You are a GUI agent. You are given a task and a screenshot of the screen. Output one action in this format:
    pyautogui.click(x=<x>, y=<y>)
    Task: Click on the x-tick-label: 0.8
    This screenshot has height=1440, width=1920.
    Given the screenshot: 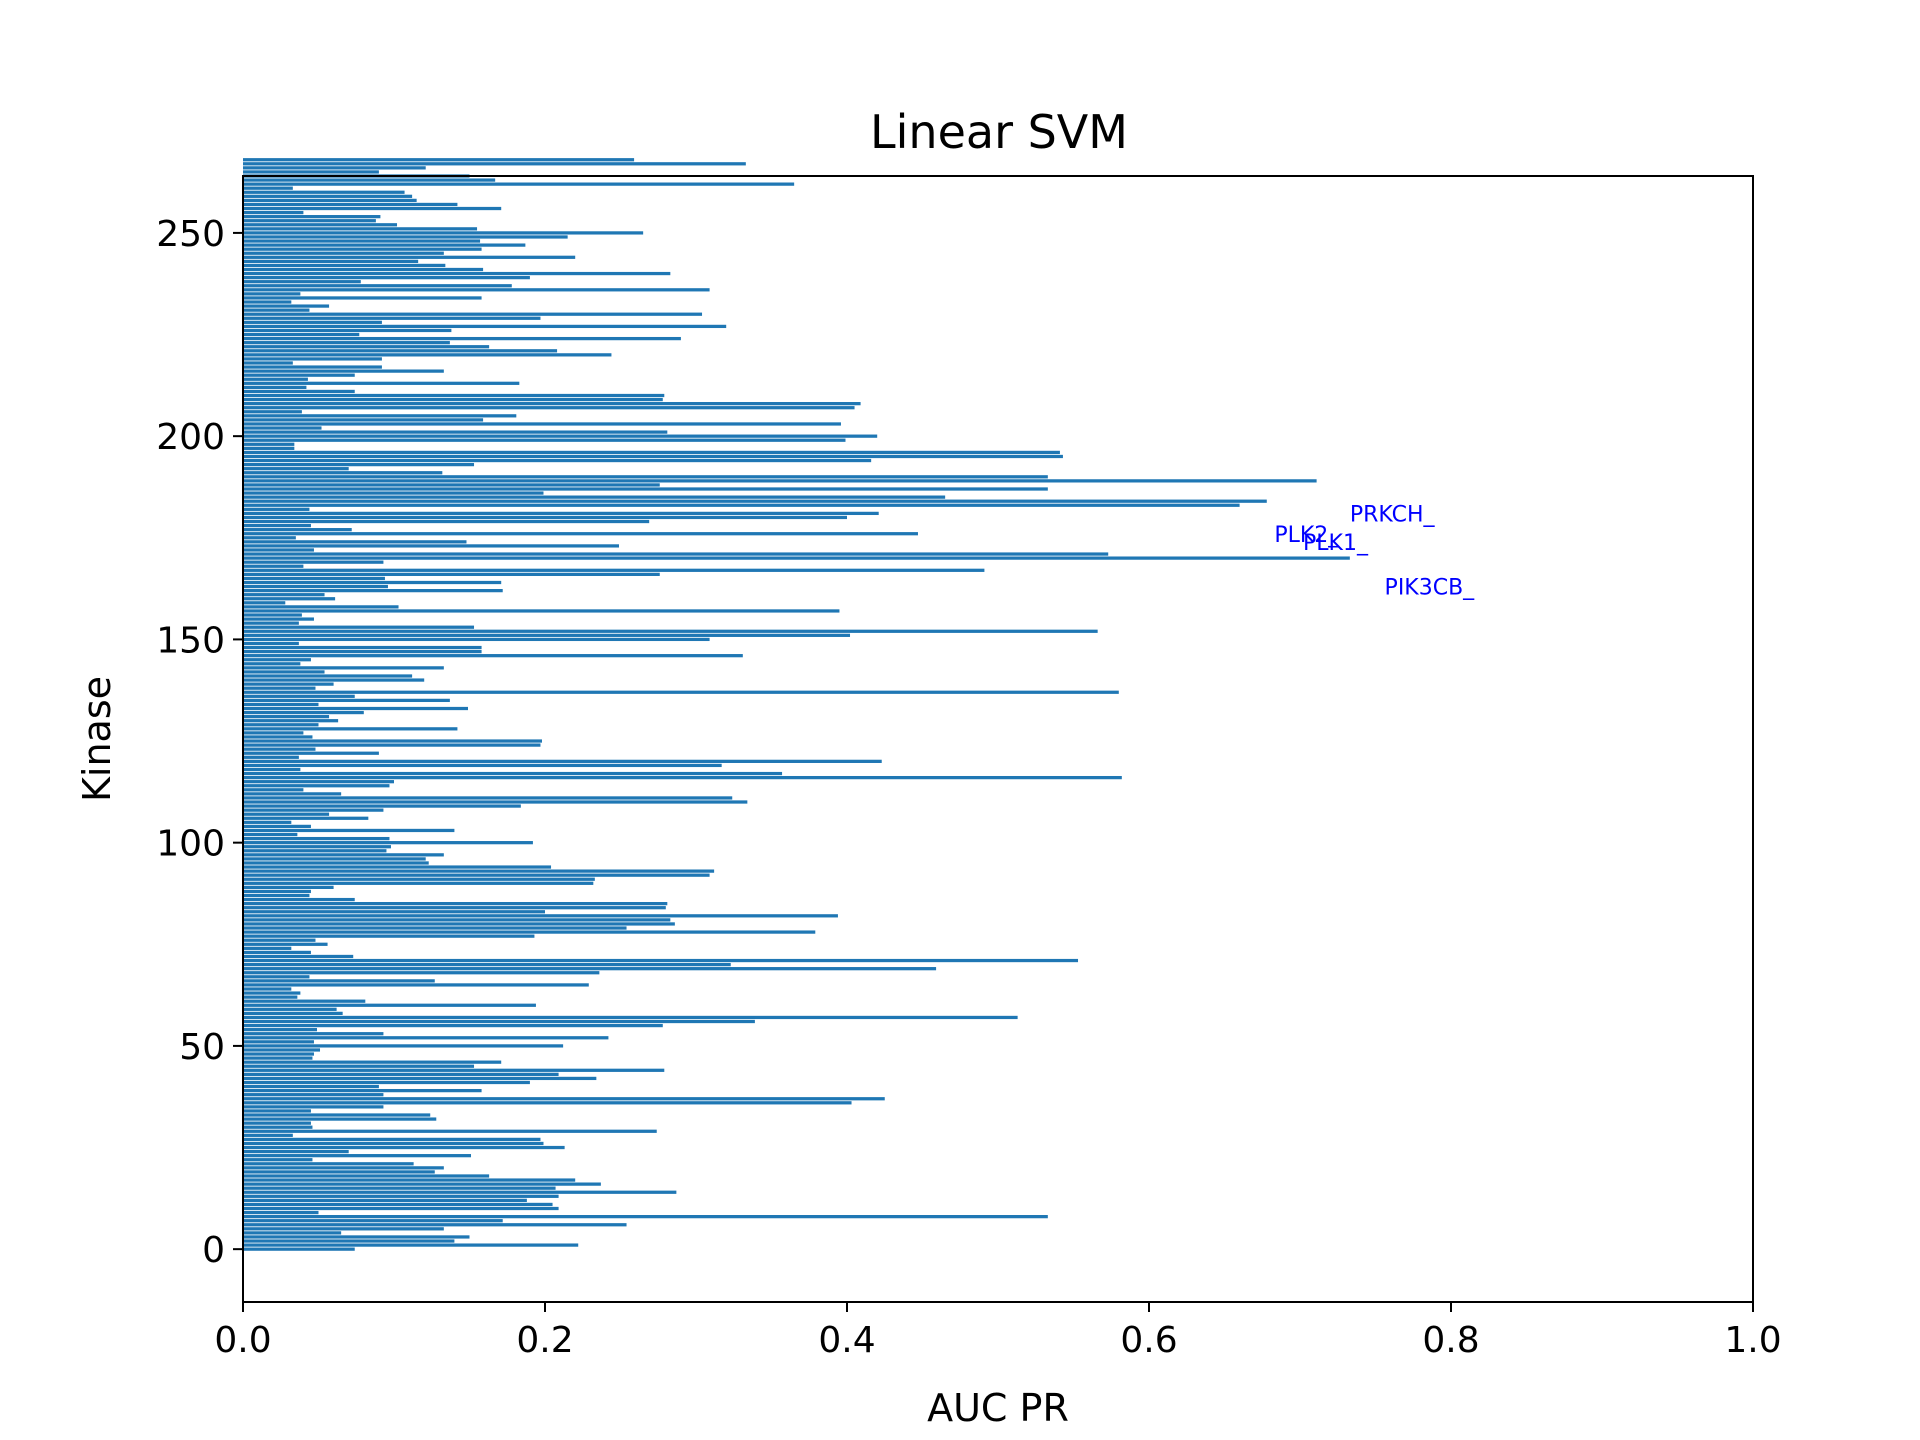 What is the action you would take?
    pyautogui.click(x=1450, y=1340)
    